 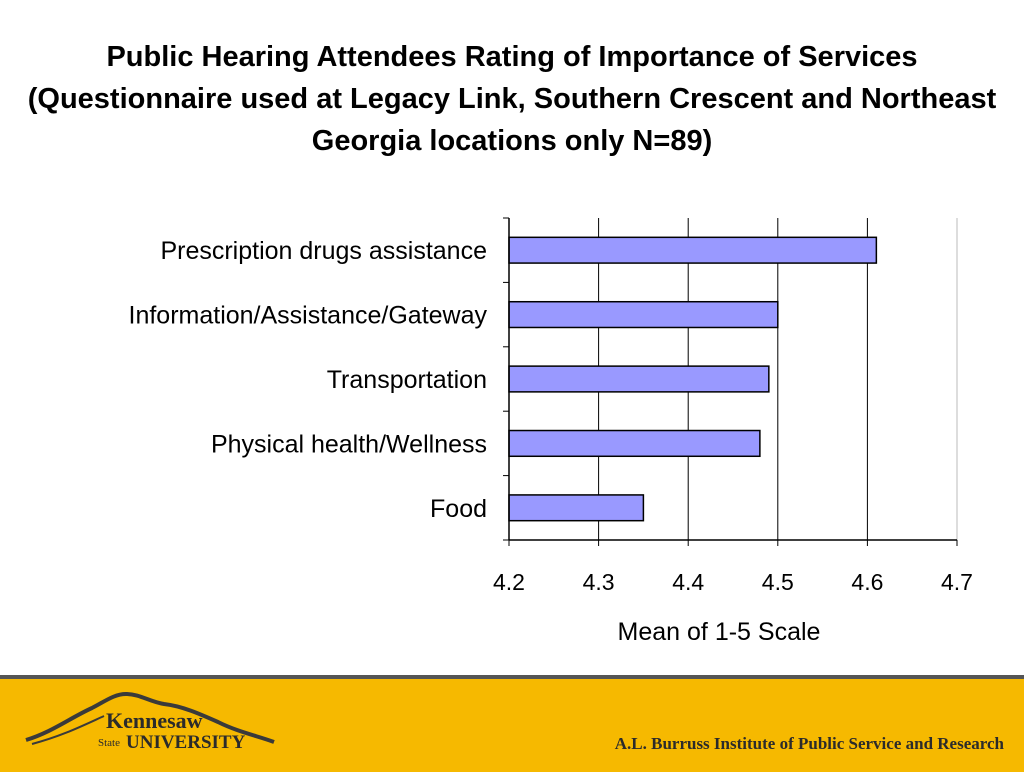 What do you see at coordinates (957, 582) in the screenshot?
I see `x-tick-label: 4.7` at bounding box center [957, 582].